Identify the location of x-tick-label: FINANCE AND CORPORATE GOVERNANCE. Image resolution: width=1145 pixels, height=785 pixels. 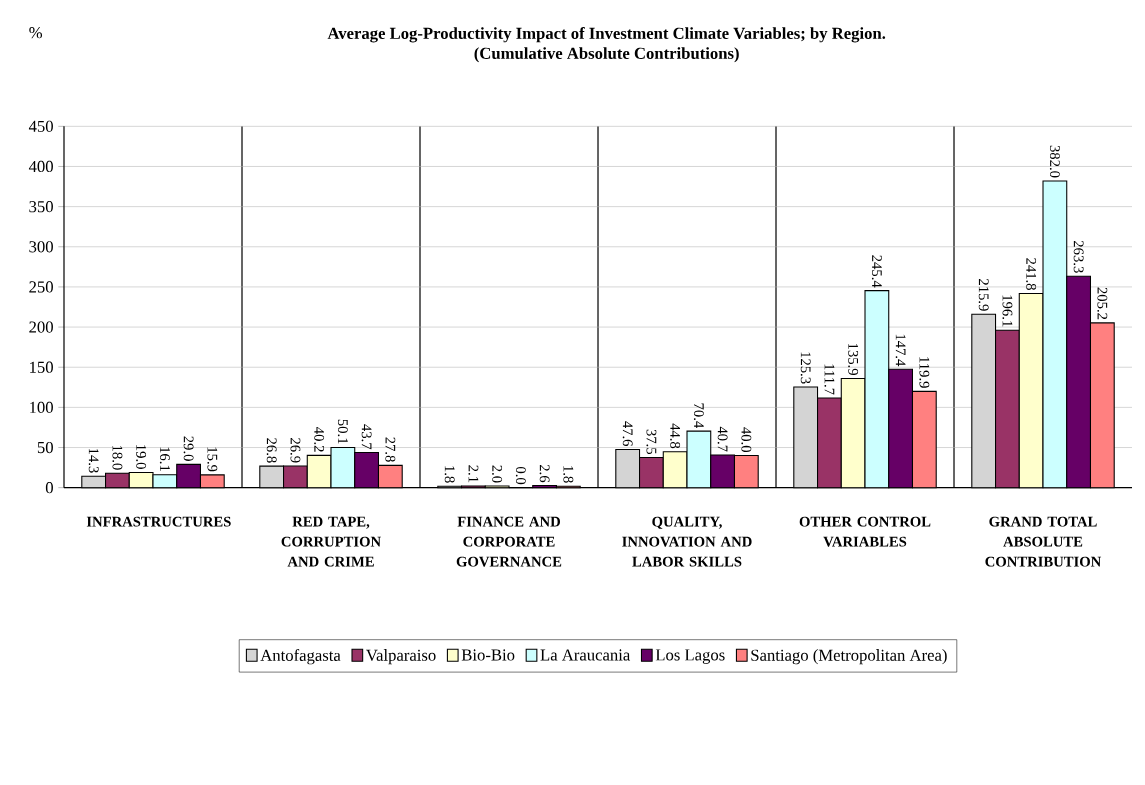
(509, 541).